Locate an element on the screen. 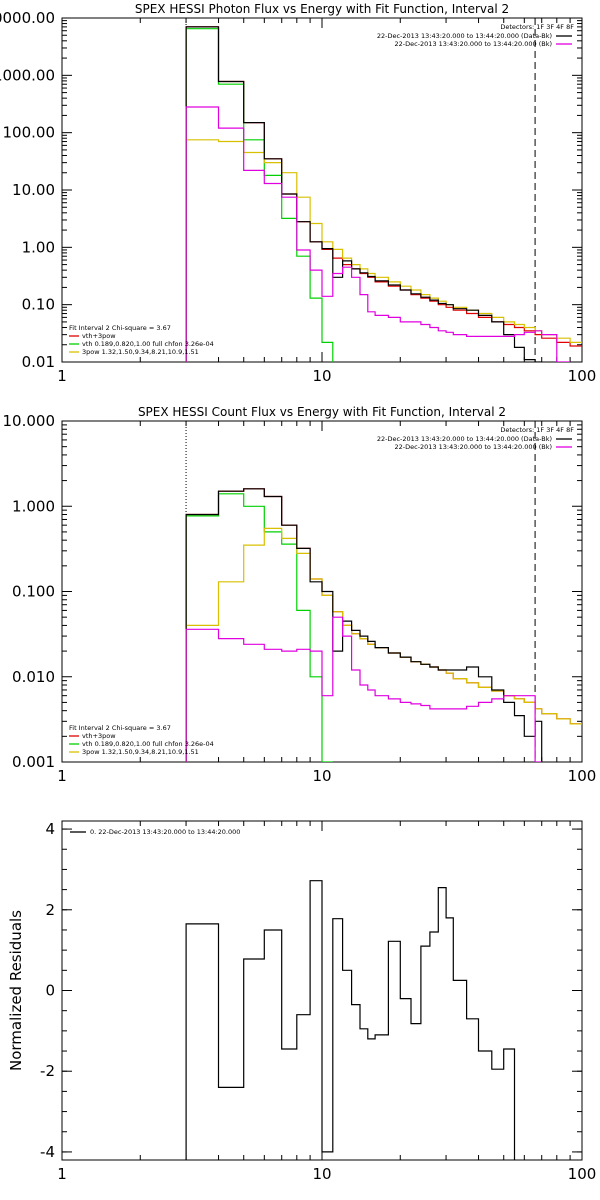  y-tick-label: 0.010 is located at coordinates (33, 677).